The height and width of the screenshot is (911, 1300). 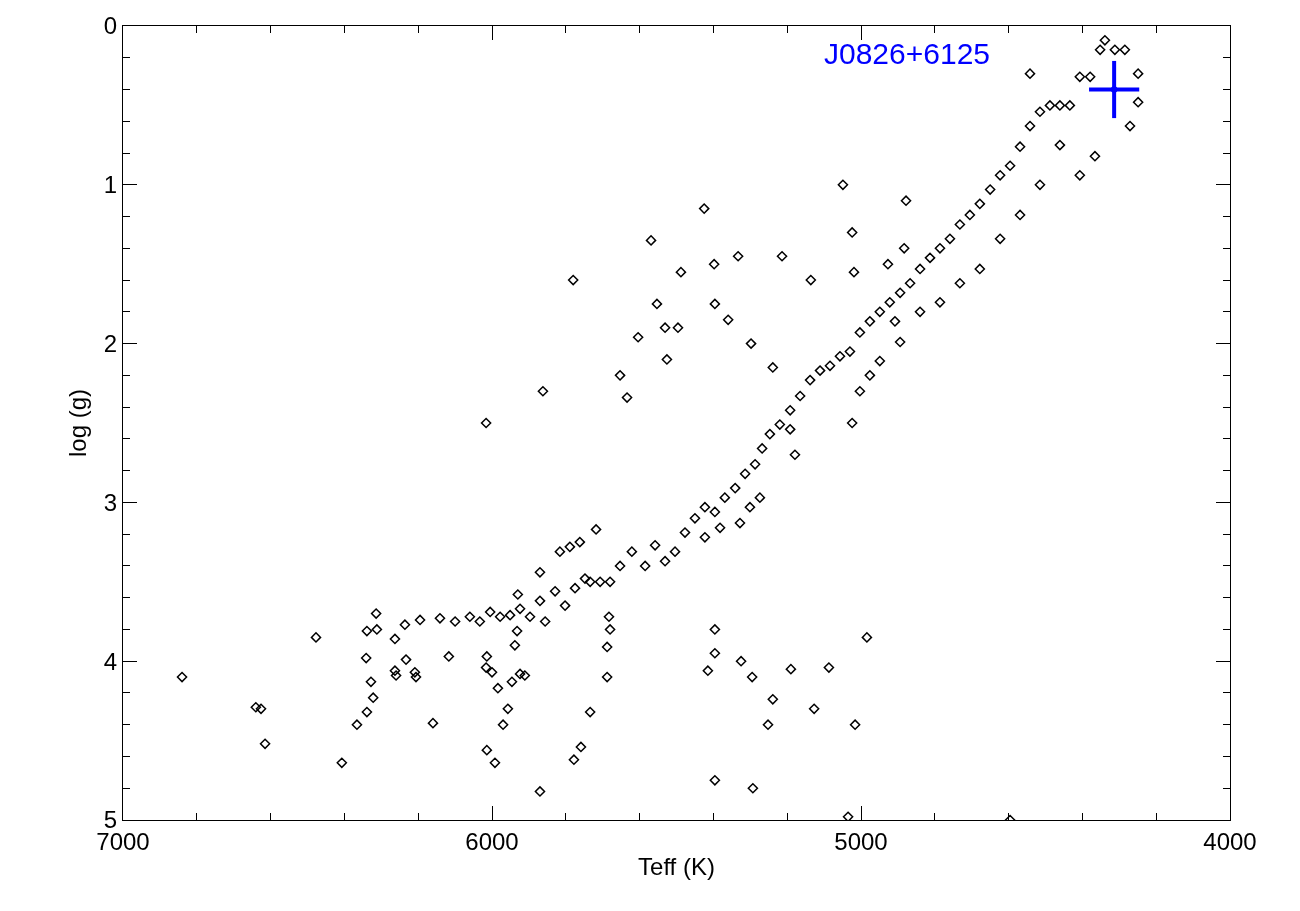 I want to click on x-tick-label: 4000, so click(x=1230, y=841).